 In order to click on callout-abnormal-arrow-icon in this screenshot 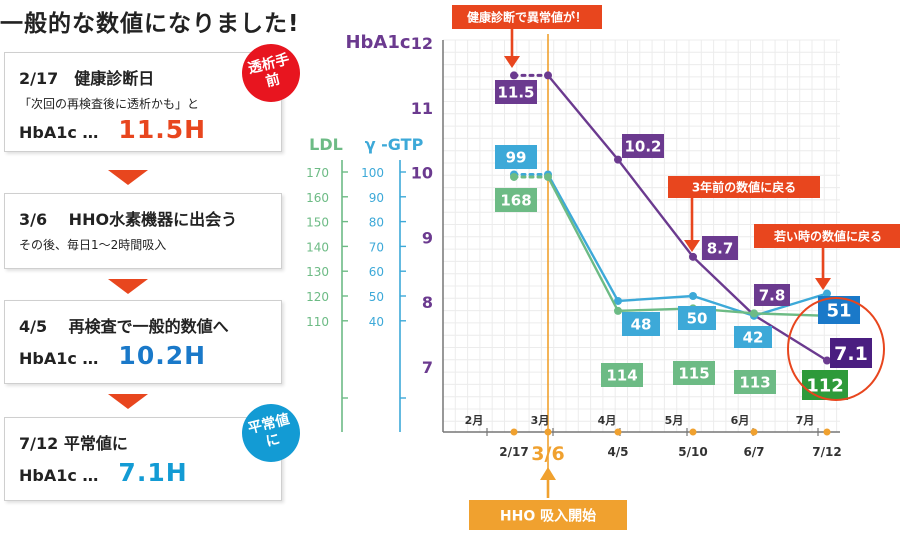, I will do `click(512, 62)`.